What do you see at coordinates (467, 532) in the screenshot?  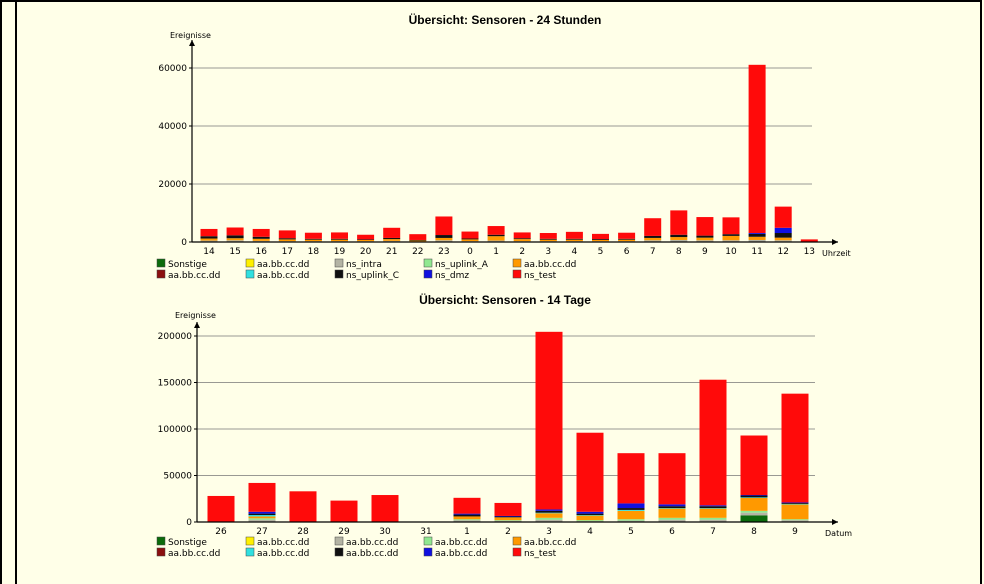 I see `chart2-xtick-label: 1` at bounding box center [467, 532].